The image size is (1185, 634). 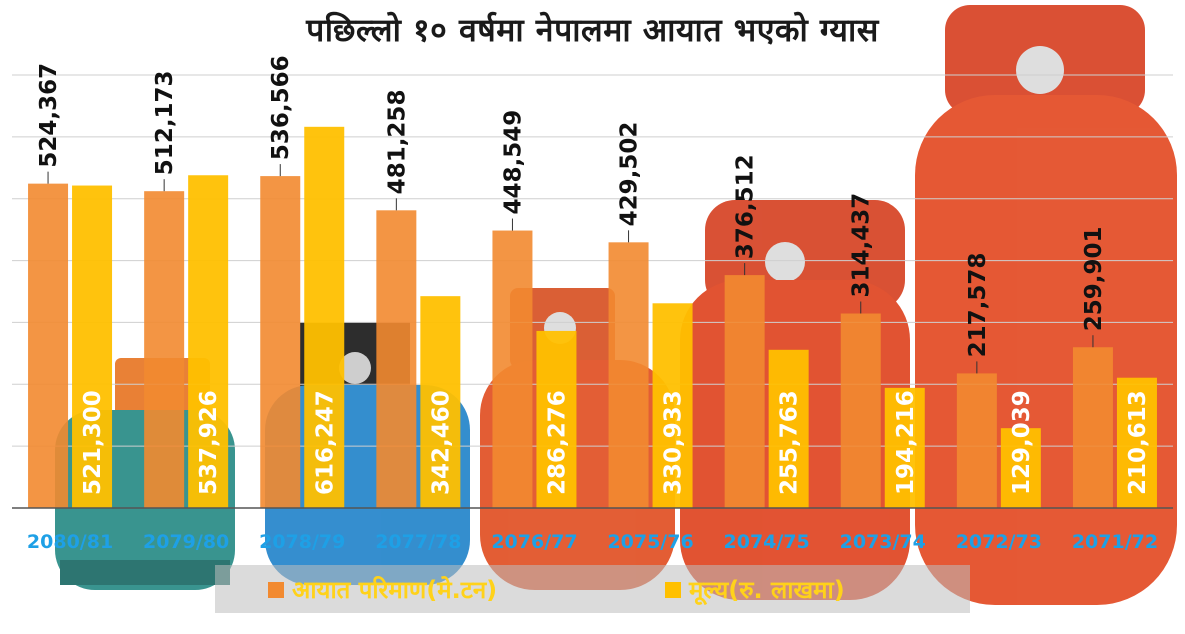 I want to click on category-label: 2079/80, so click(x=186, y=542).